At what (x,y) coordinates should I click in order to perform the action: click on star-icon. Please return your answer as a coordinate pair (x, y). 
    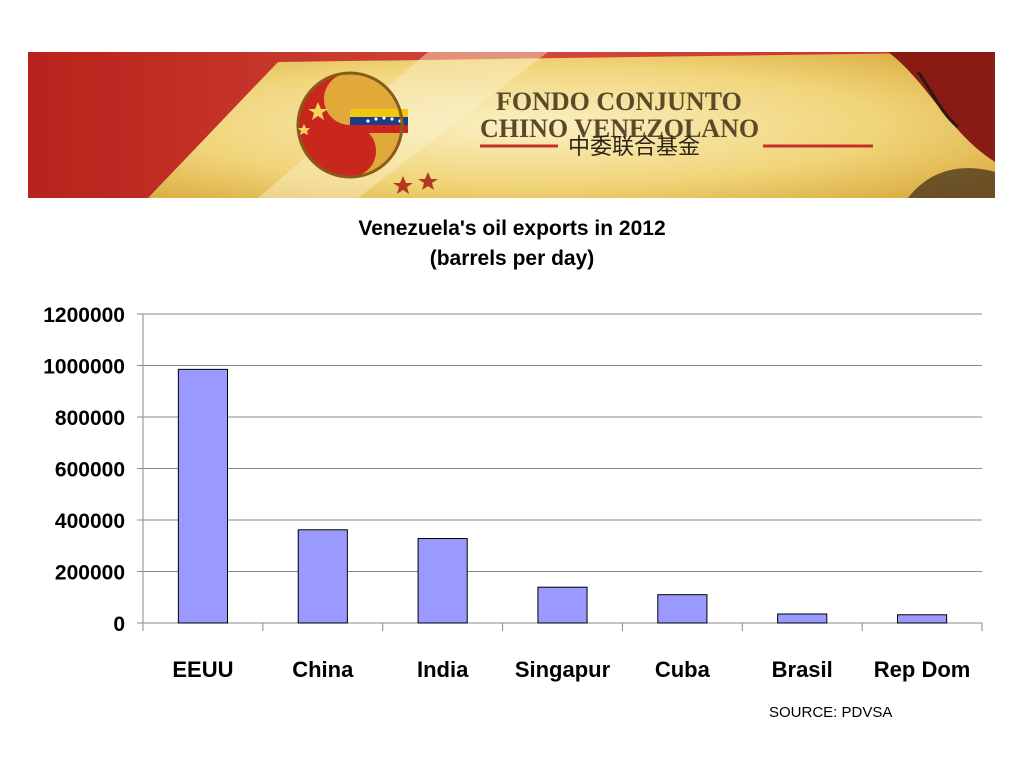
    Looking at the image, I should click on (313, 118).